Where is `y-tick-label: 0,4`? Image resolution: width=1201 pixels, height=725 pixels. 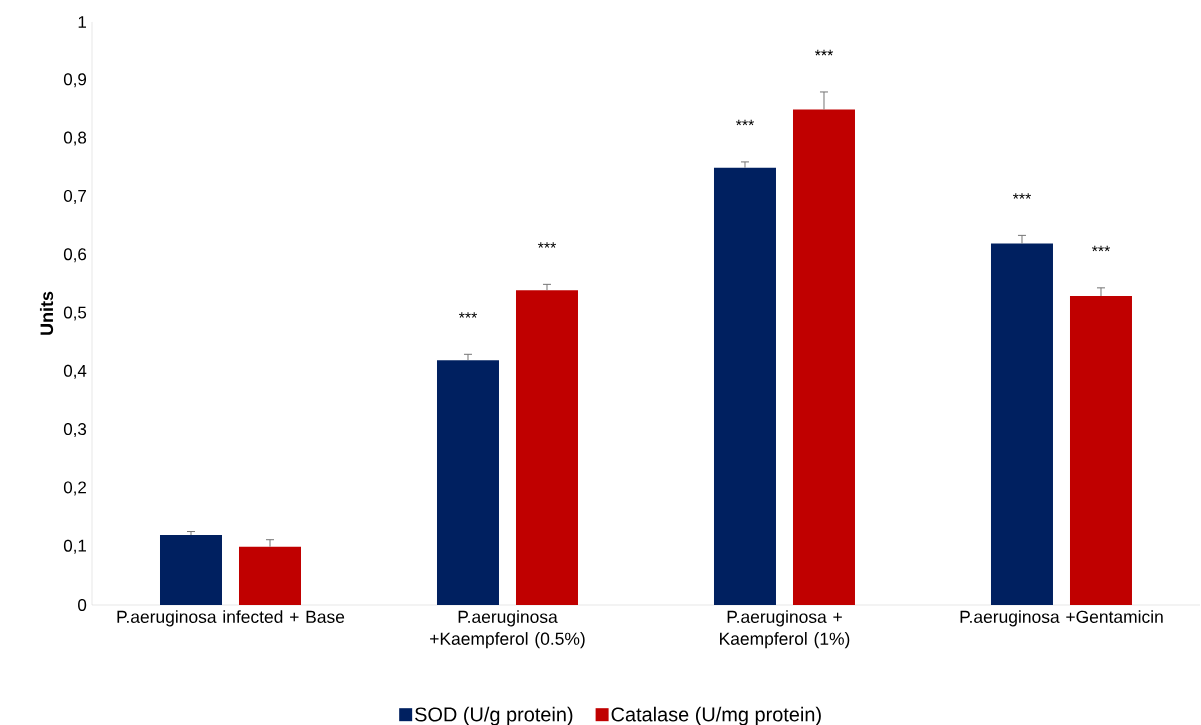 y-tick-label: 0,4 is located at coordinates (75, 371).